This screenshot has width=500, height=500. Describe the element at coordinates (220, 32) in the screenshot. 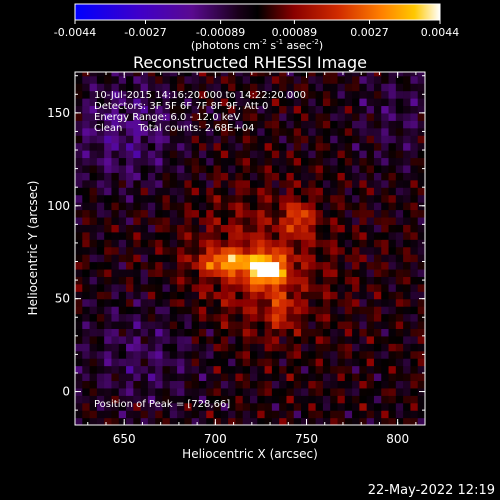

I see `colorbar-tick-label: -0.00089` at that location.